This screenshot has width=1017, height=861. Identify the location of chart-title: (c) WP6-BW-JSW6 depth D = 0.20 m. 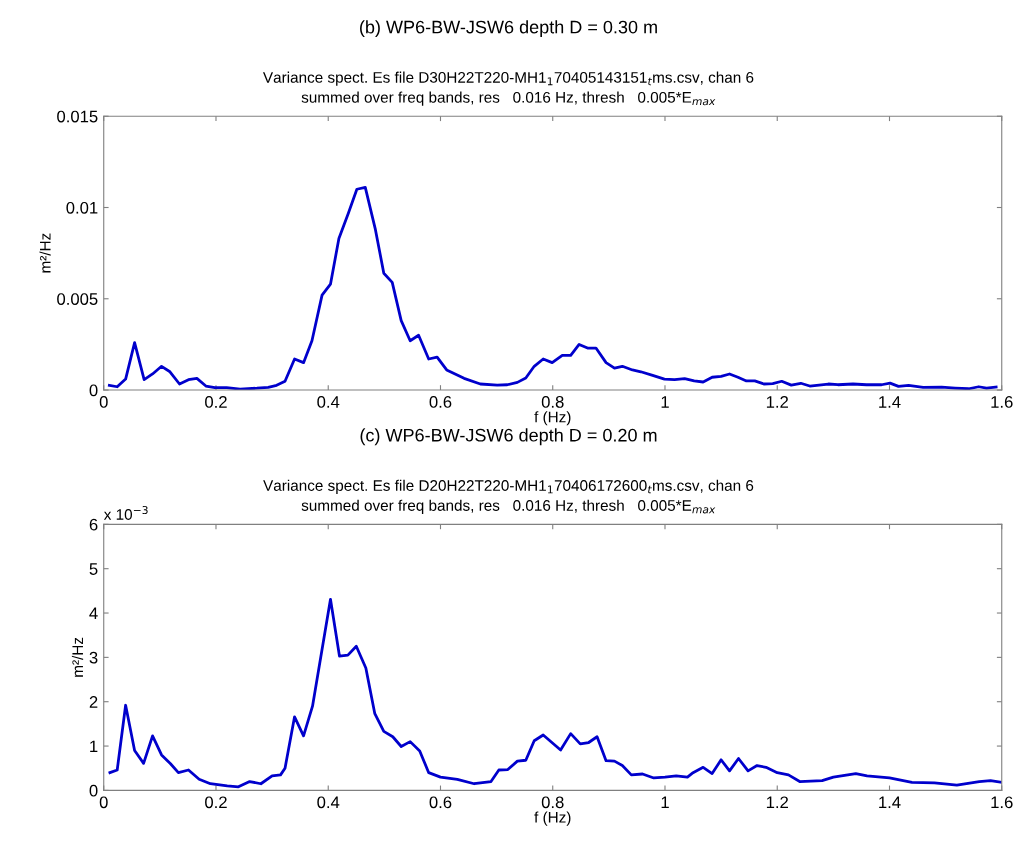
(508, 437).